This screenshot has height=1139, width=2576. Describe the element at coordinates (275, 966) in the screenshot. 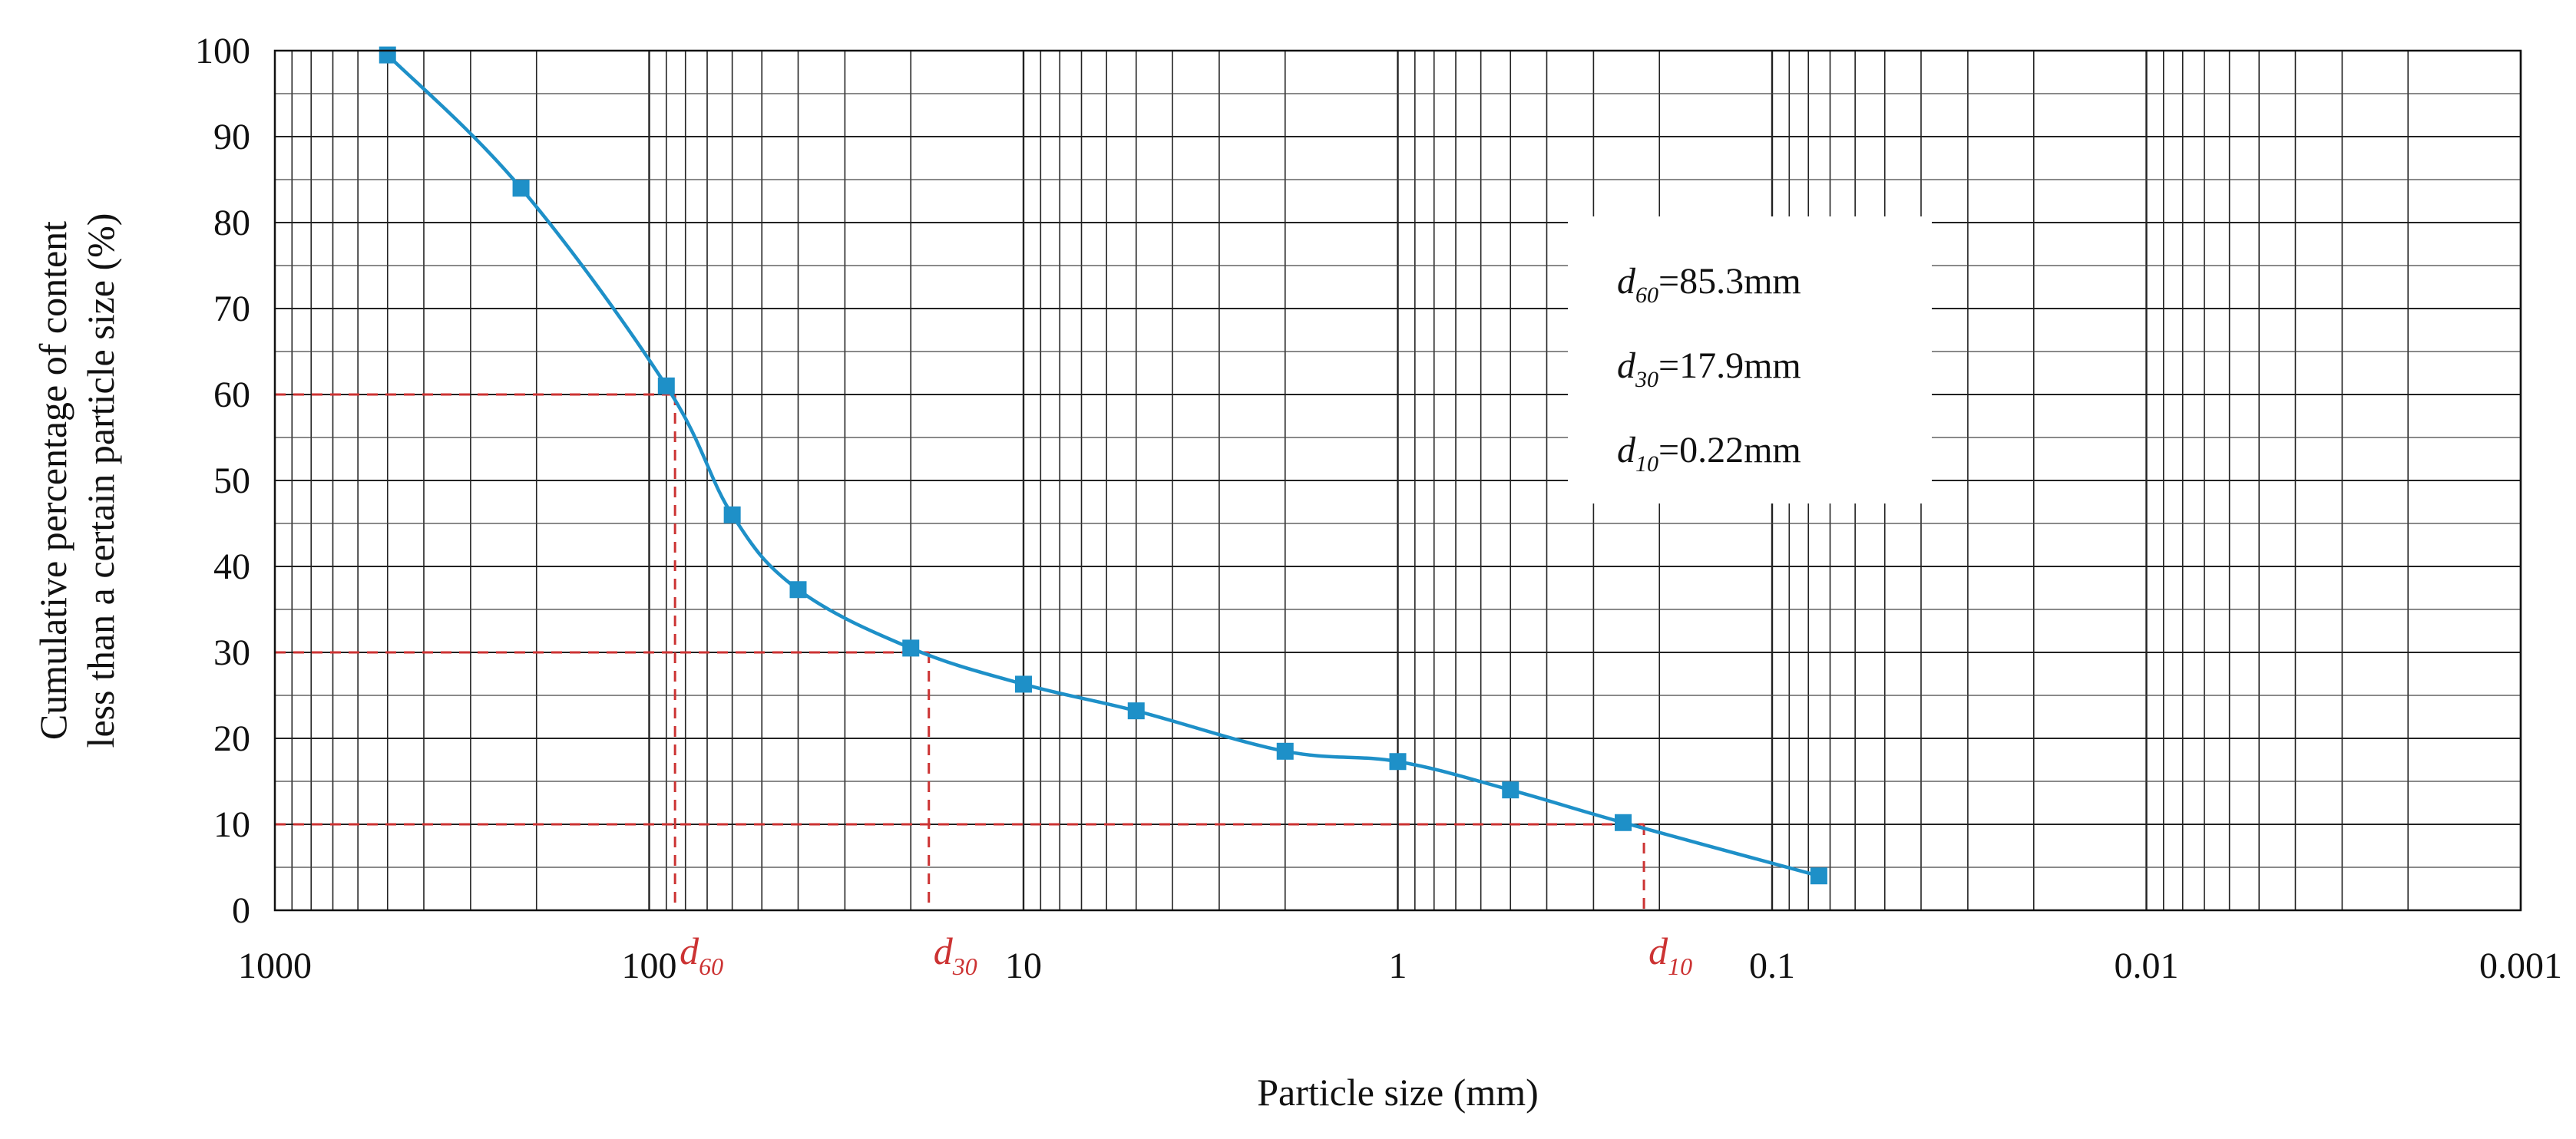

I see `x-tick-label: 1000` at that location.